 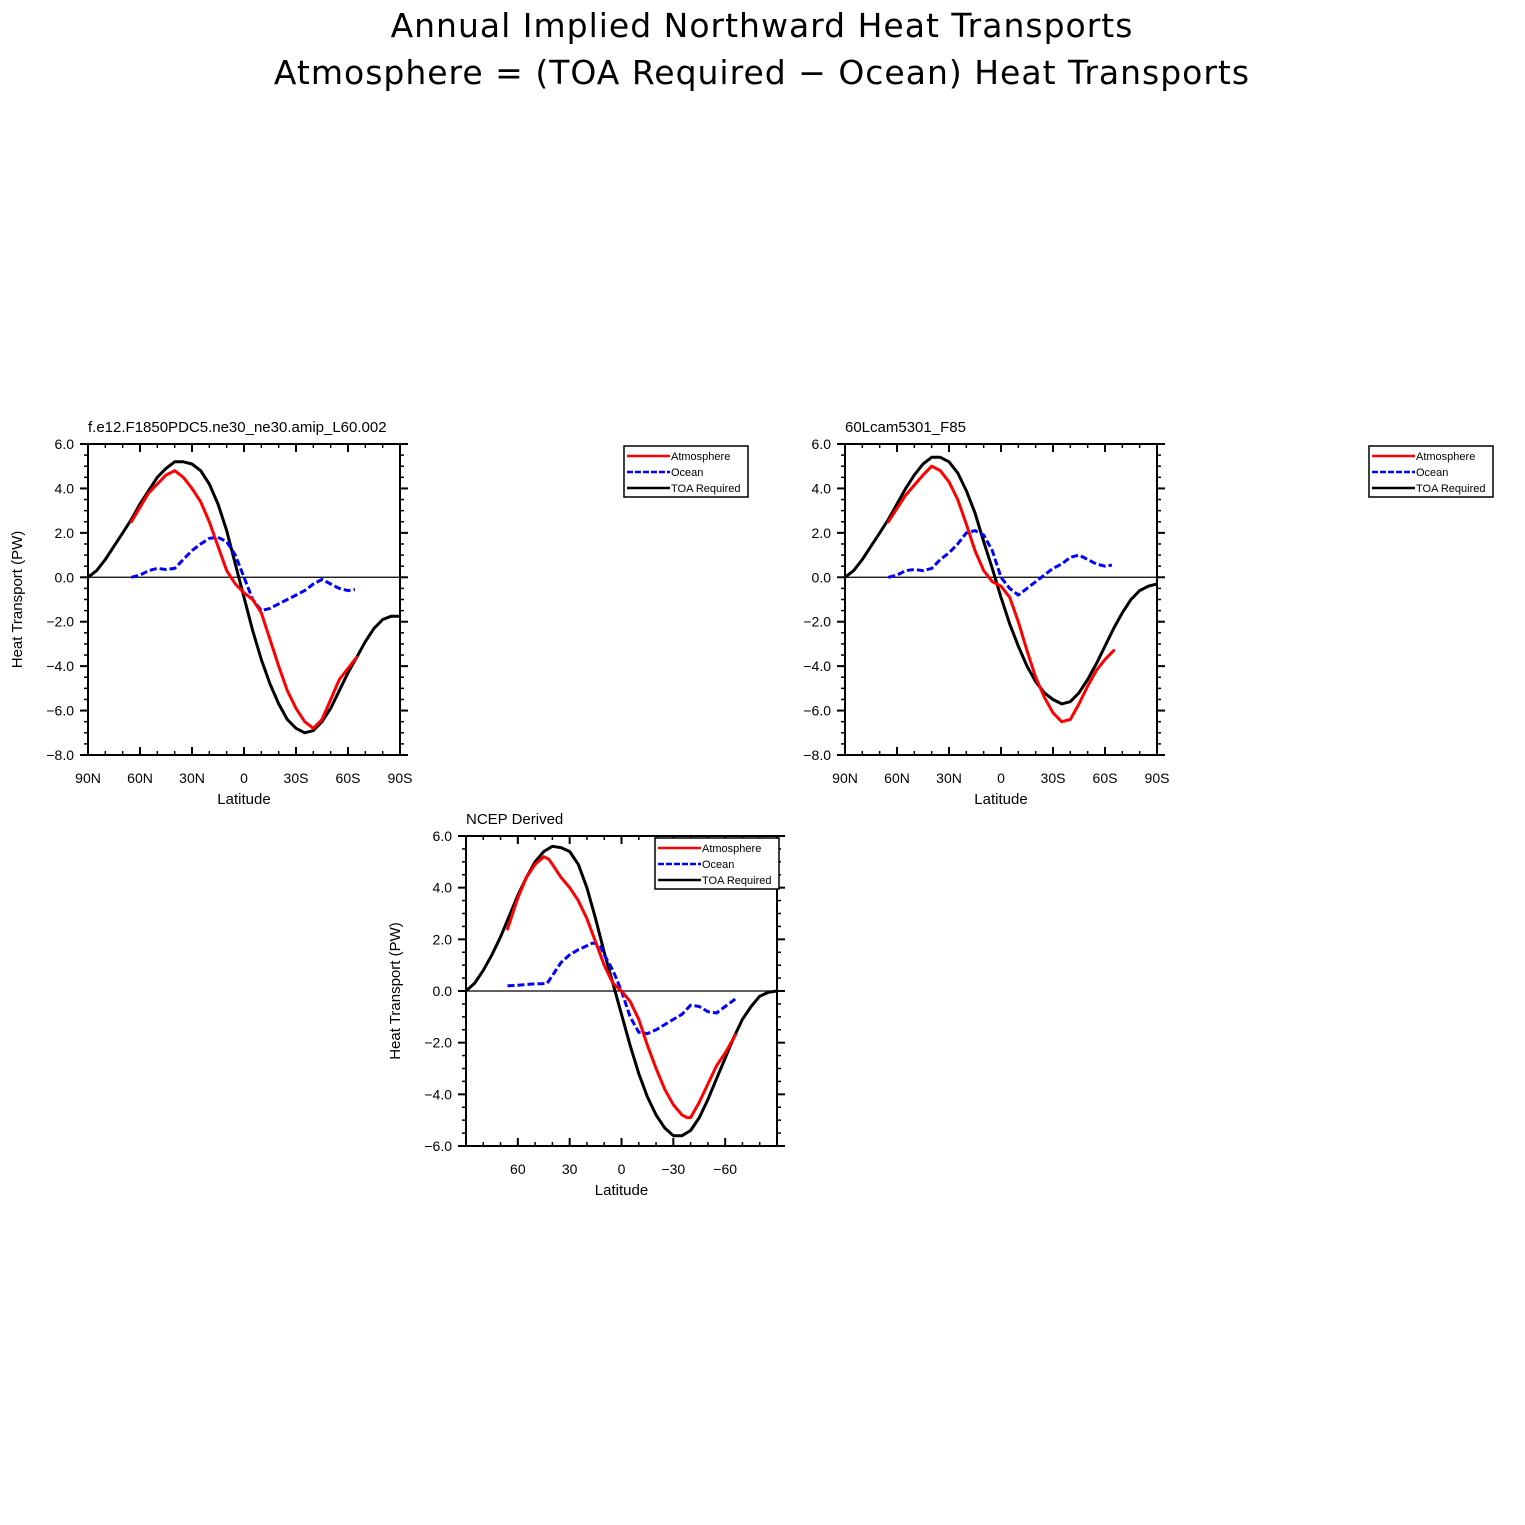 What do you see at coordinates (237, 427) in the screenshot?
I see `panel-title: f.e12.F1850PDC5.ne30_ne30.amip_L60.002` at bounding box center [237, 427].